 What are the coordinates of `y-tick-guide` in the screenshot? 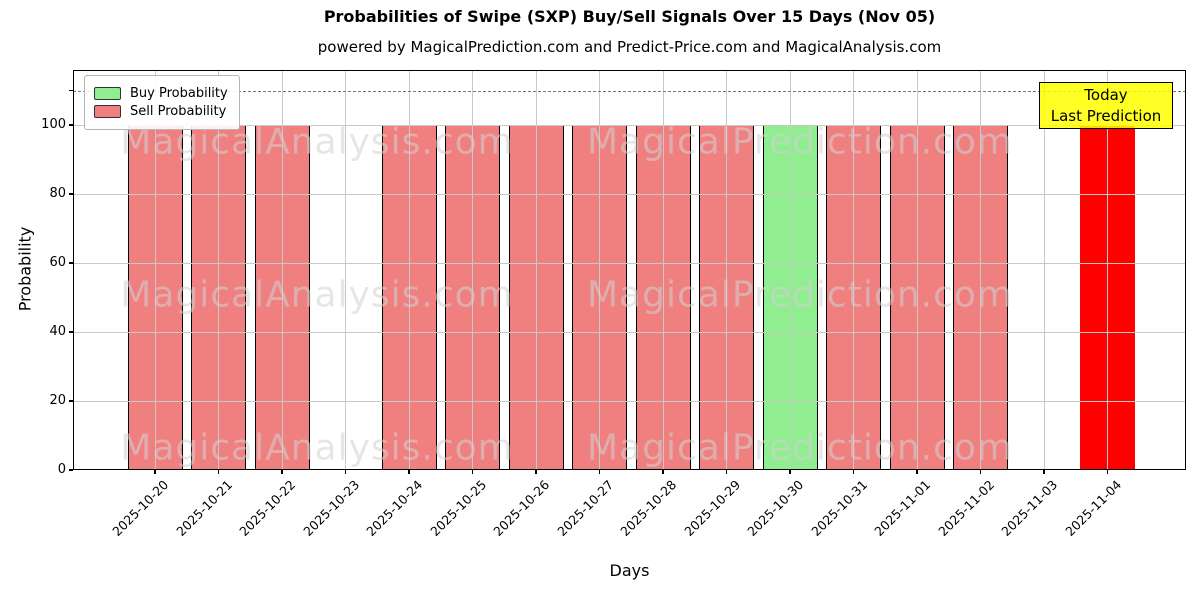 It's located at (71, 90).